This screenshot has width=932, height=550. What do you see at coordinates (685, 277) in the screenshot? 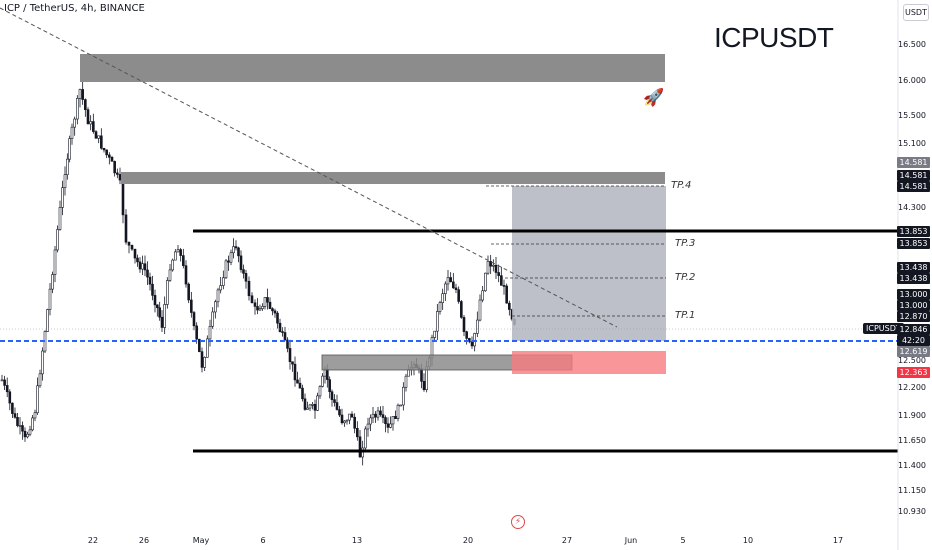
I see `tp2-label: TP.2` at bounding box center [685, 277].